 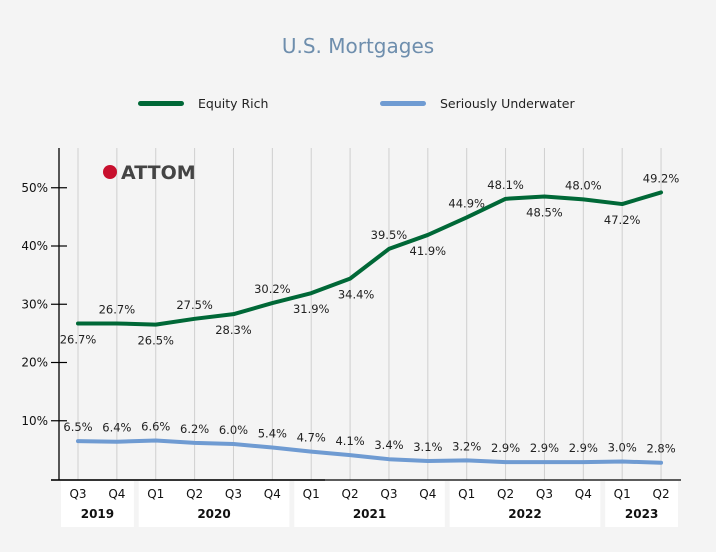 I want to click on data-label: 3.1%, so click(x=427, y=447).